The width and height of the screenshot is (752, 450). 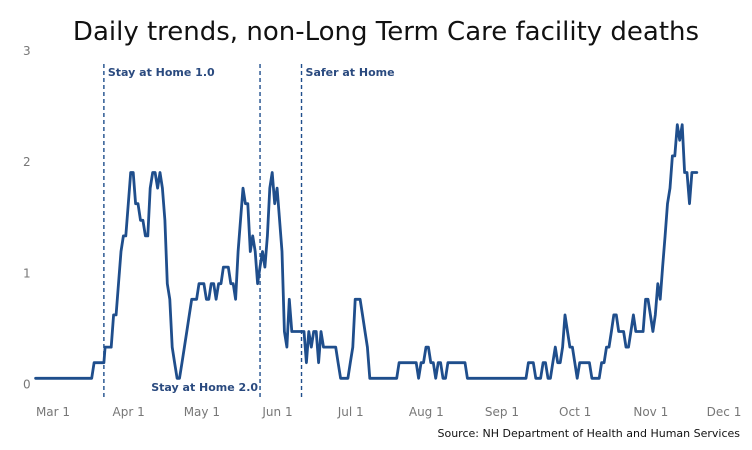 I want to click on x-tick-label: Jul 1, so click(x=350, y=412).